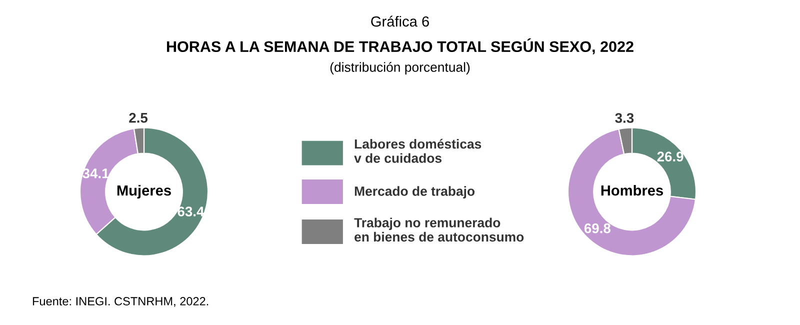 This screenshot has height=325, width=800. Describe the element at coordinates (95, 173) in the screenshot. I see `data-label: 34.1` at that location.